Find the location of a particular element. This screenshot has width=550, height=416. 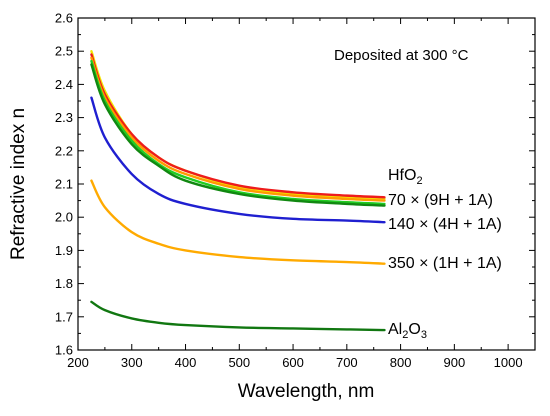

annotation-text: Deposited at 300 °C is located at coordinates (401, 55).